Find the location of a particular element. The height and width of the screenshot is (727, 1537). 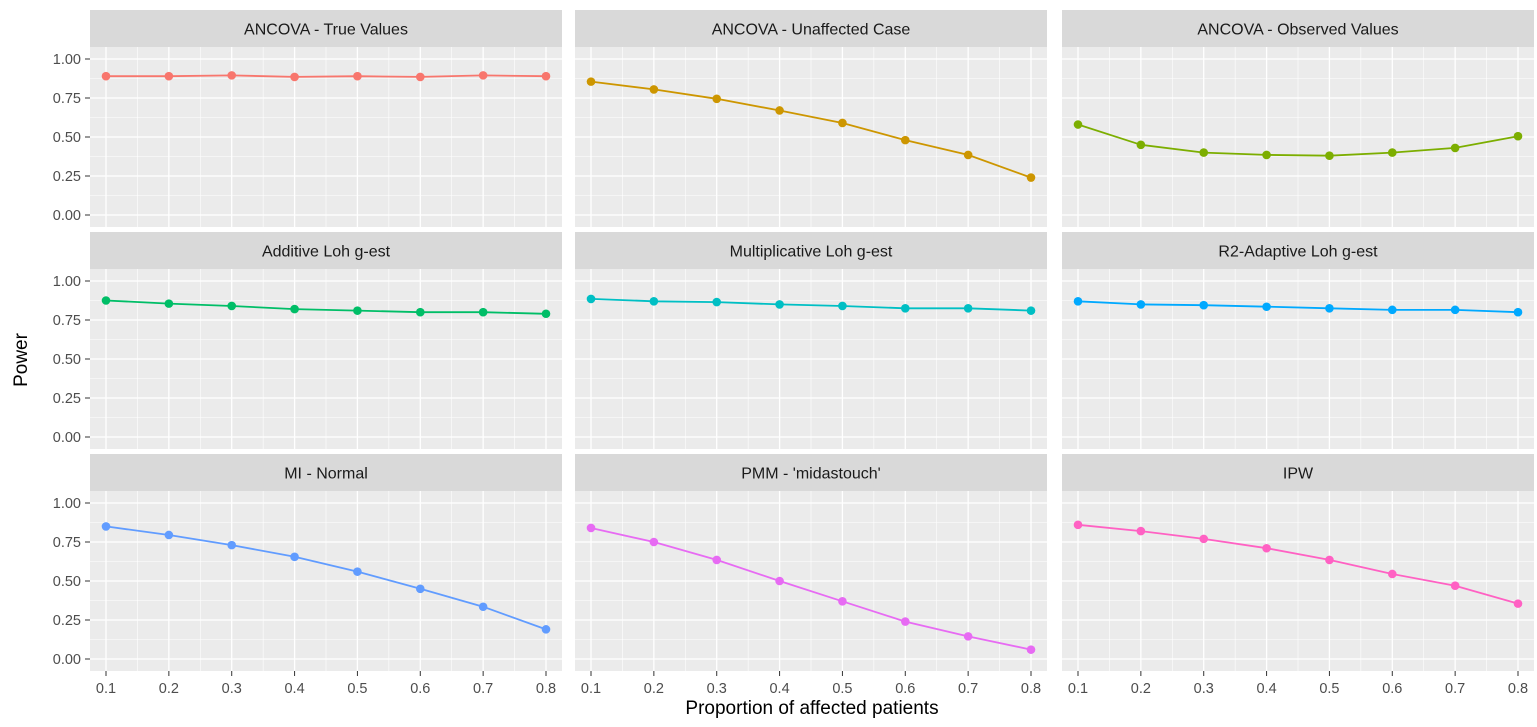

y-tick-label: 0.75 is located at coordinates (67, 543).